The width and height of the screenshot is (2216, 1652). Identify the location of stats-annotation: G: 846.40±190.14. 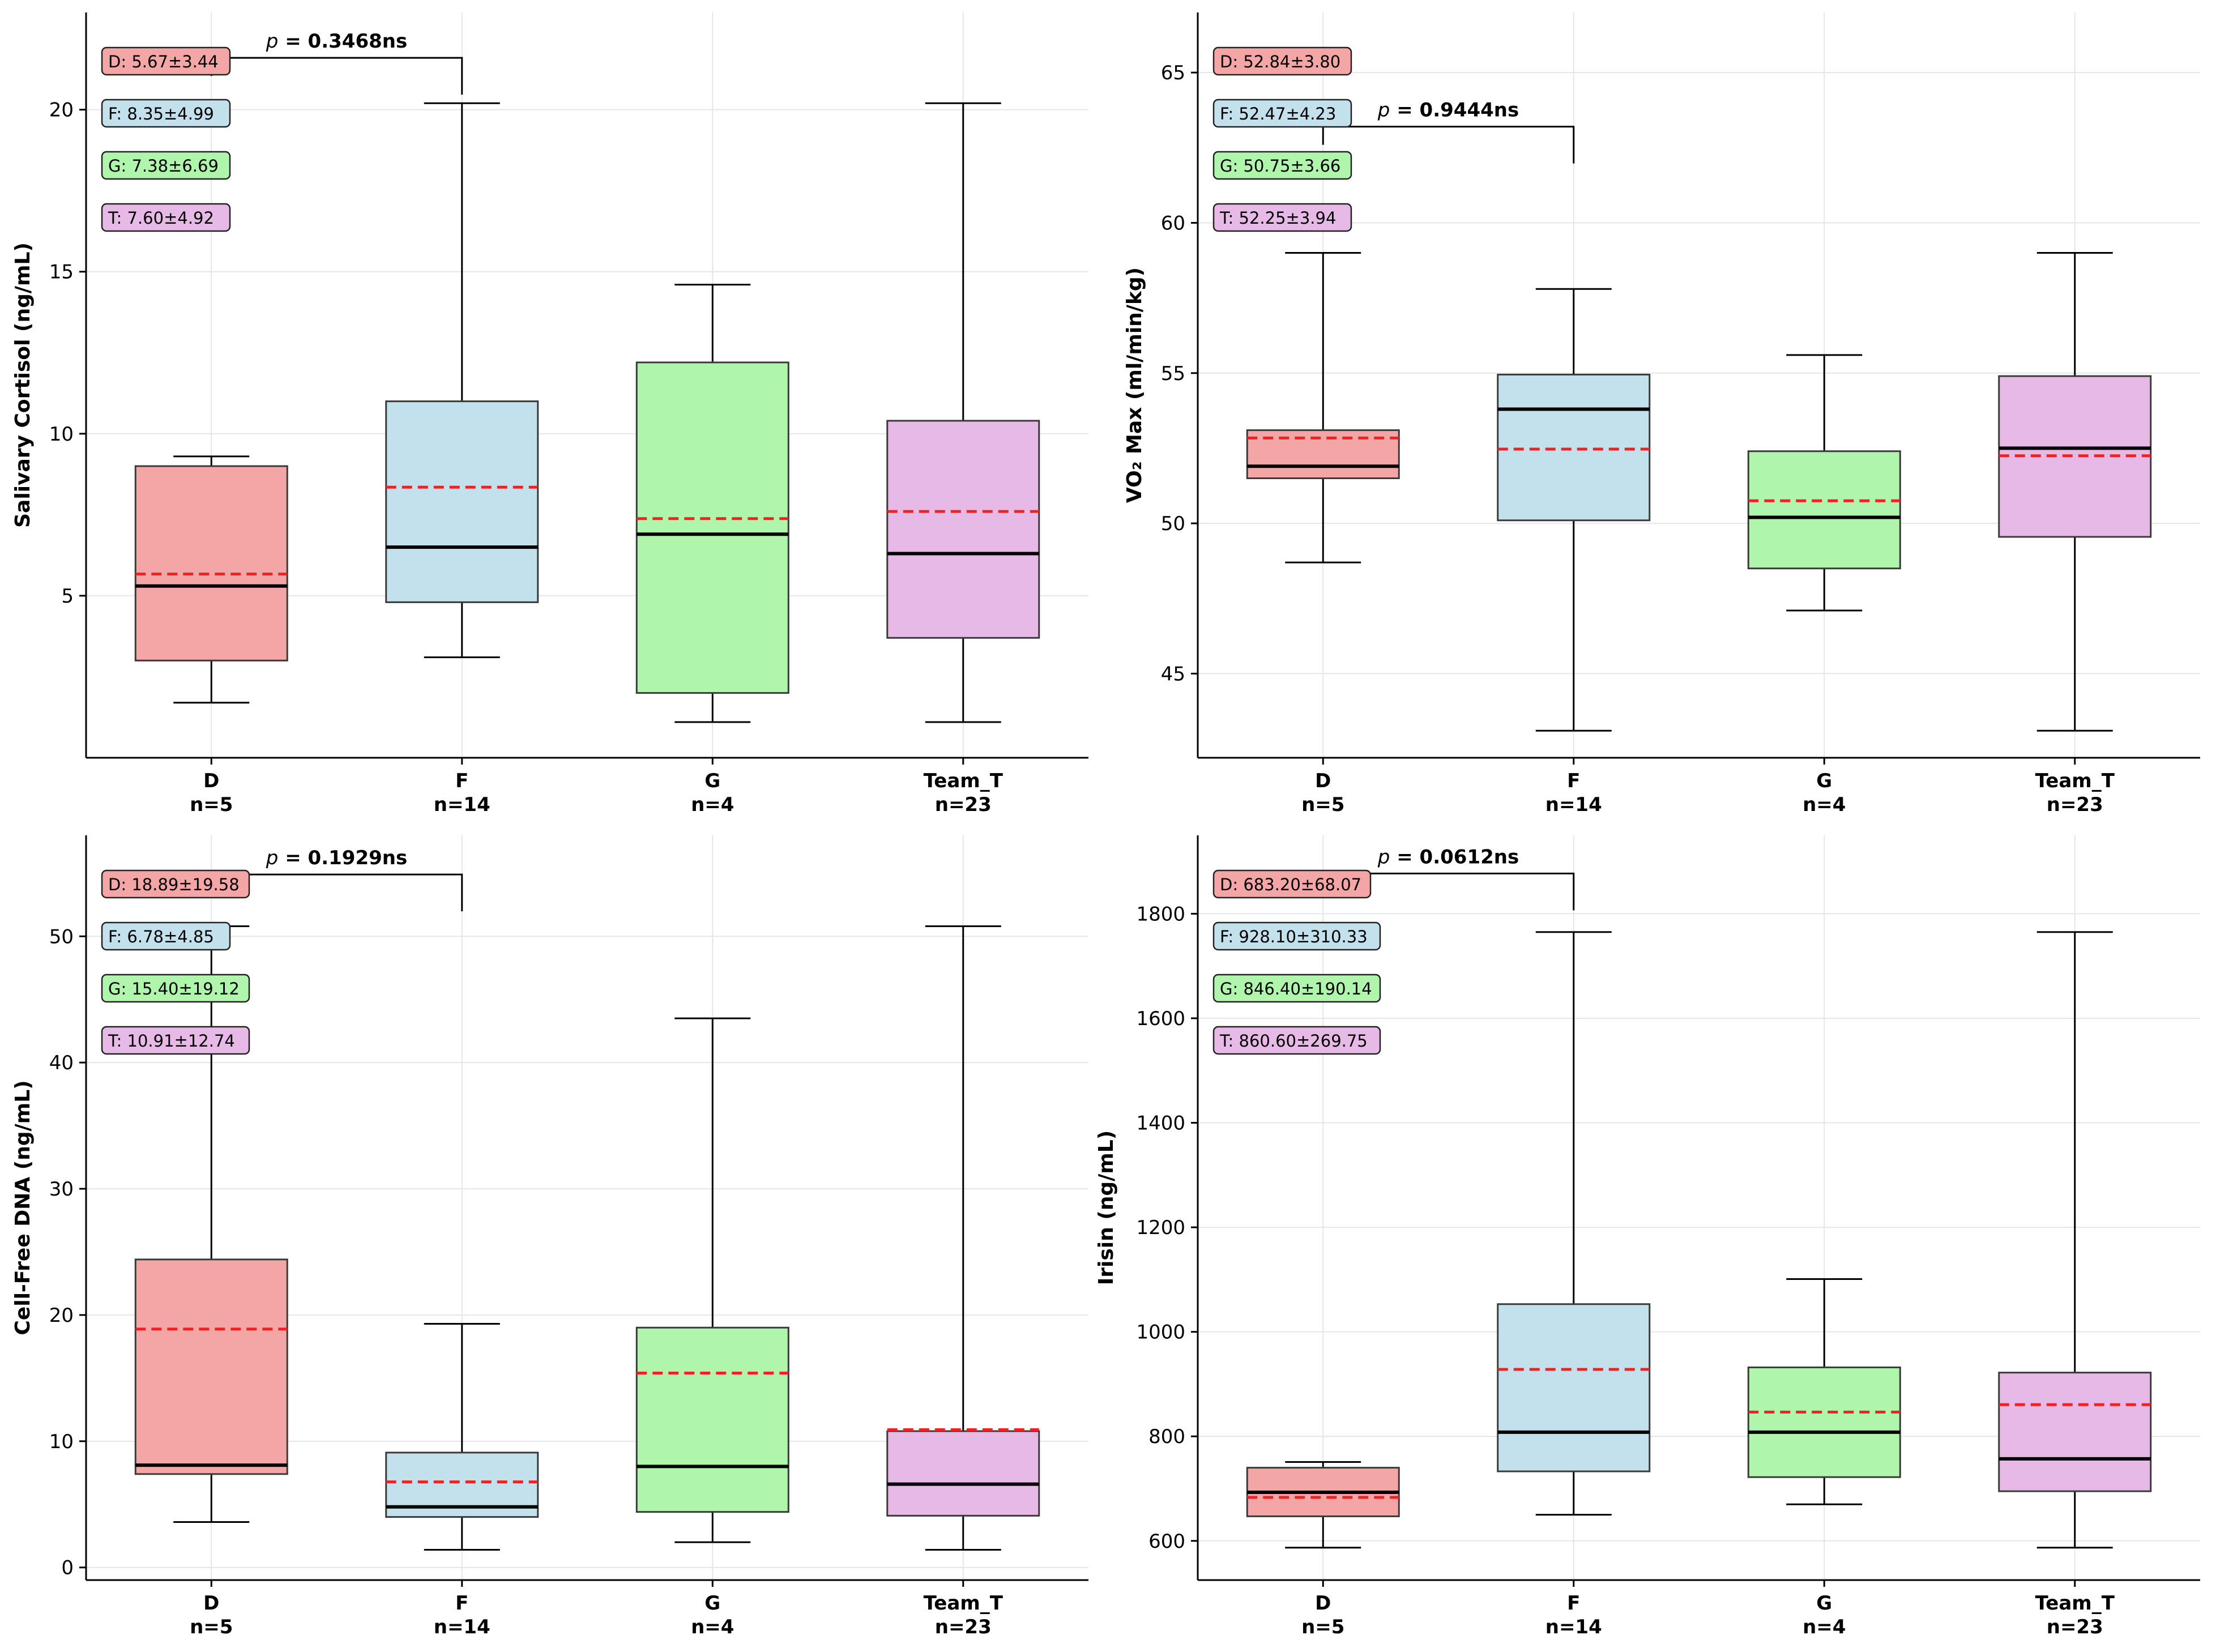
(1296, 988).